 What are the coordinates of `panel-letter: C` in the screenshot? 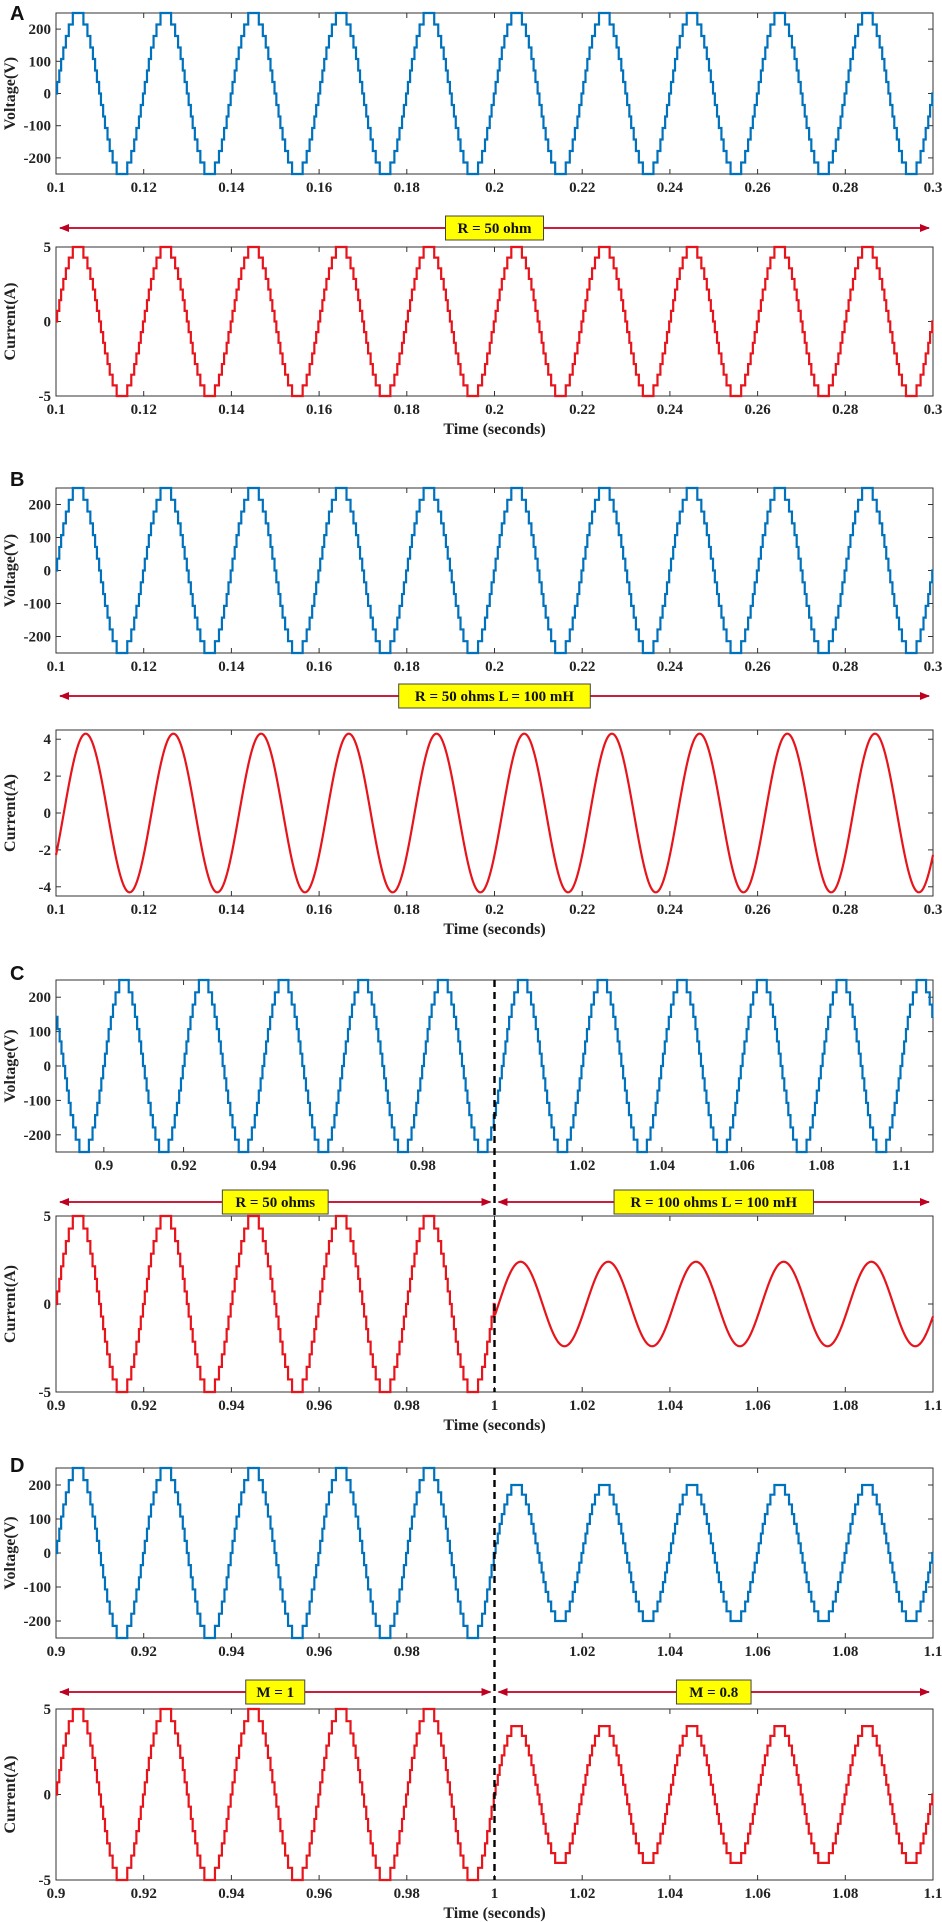 It's located at (17, 974).